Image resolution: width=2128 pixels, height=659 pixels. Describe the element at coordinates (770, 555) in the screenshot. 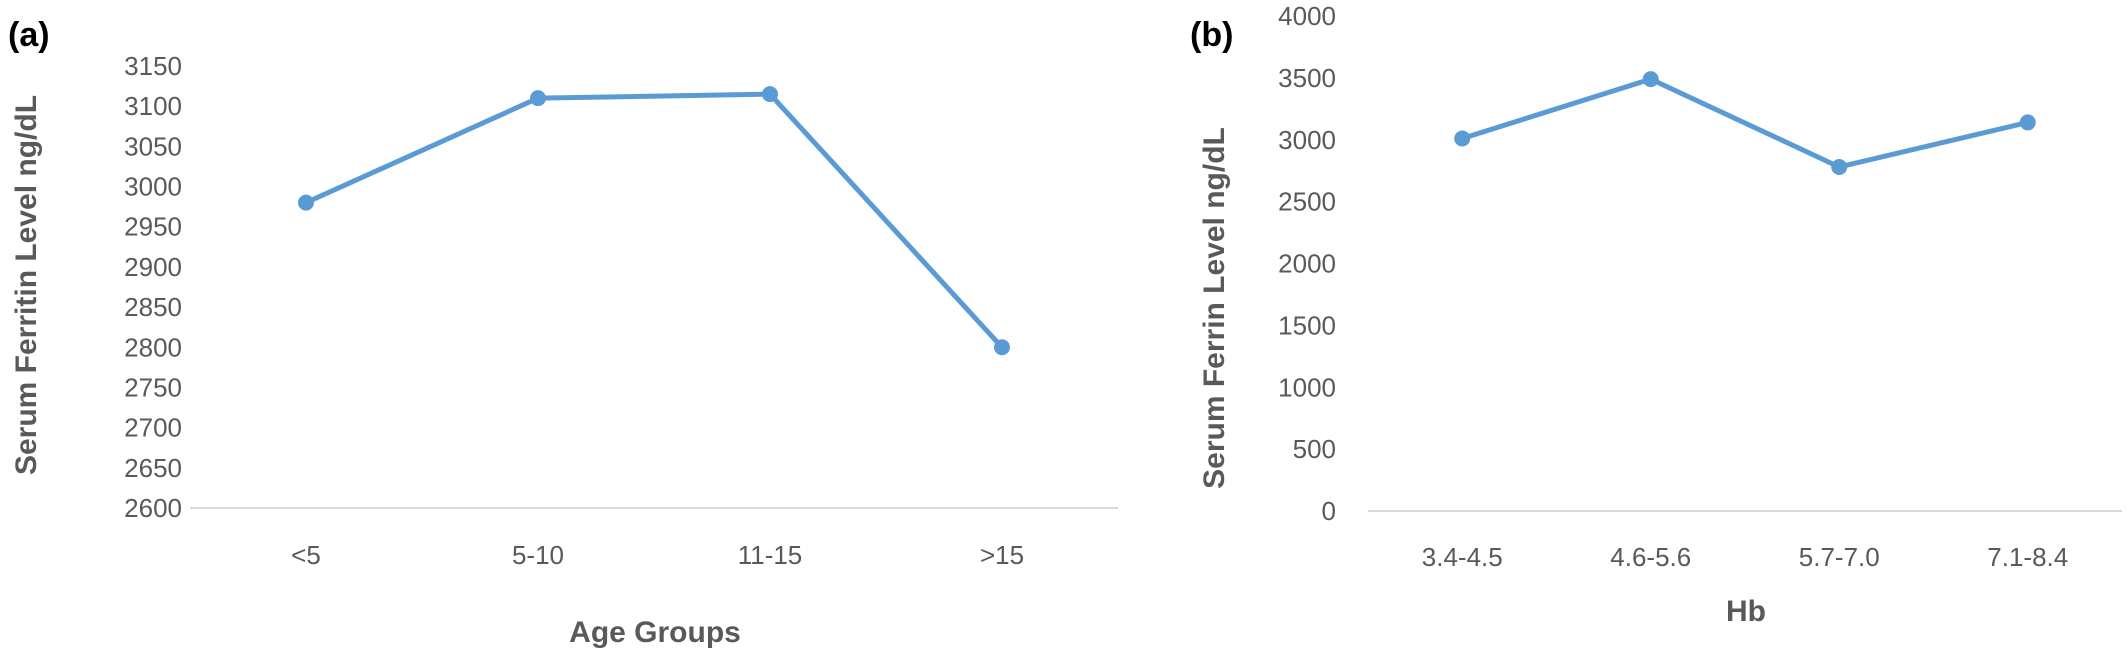

I see `x-tick-label: 11-15` at that location.